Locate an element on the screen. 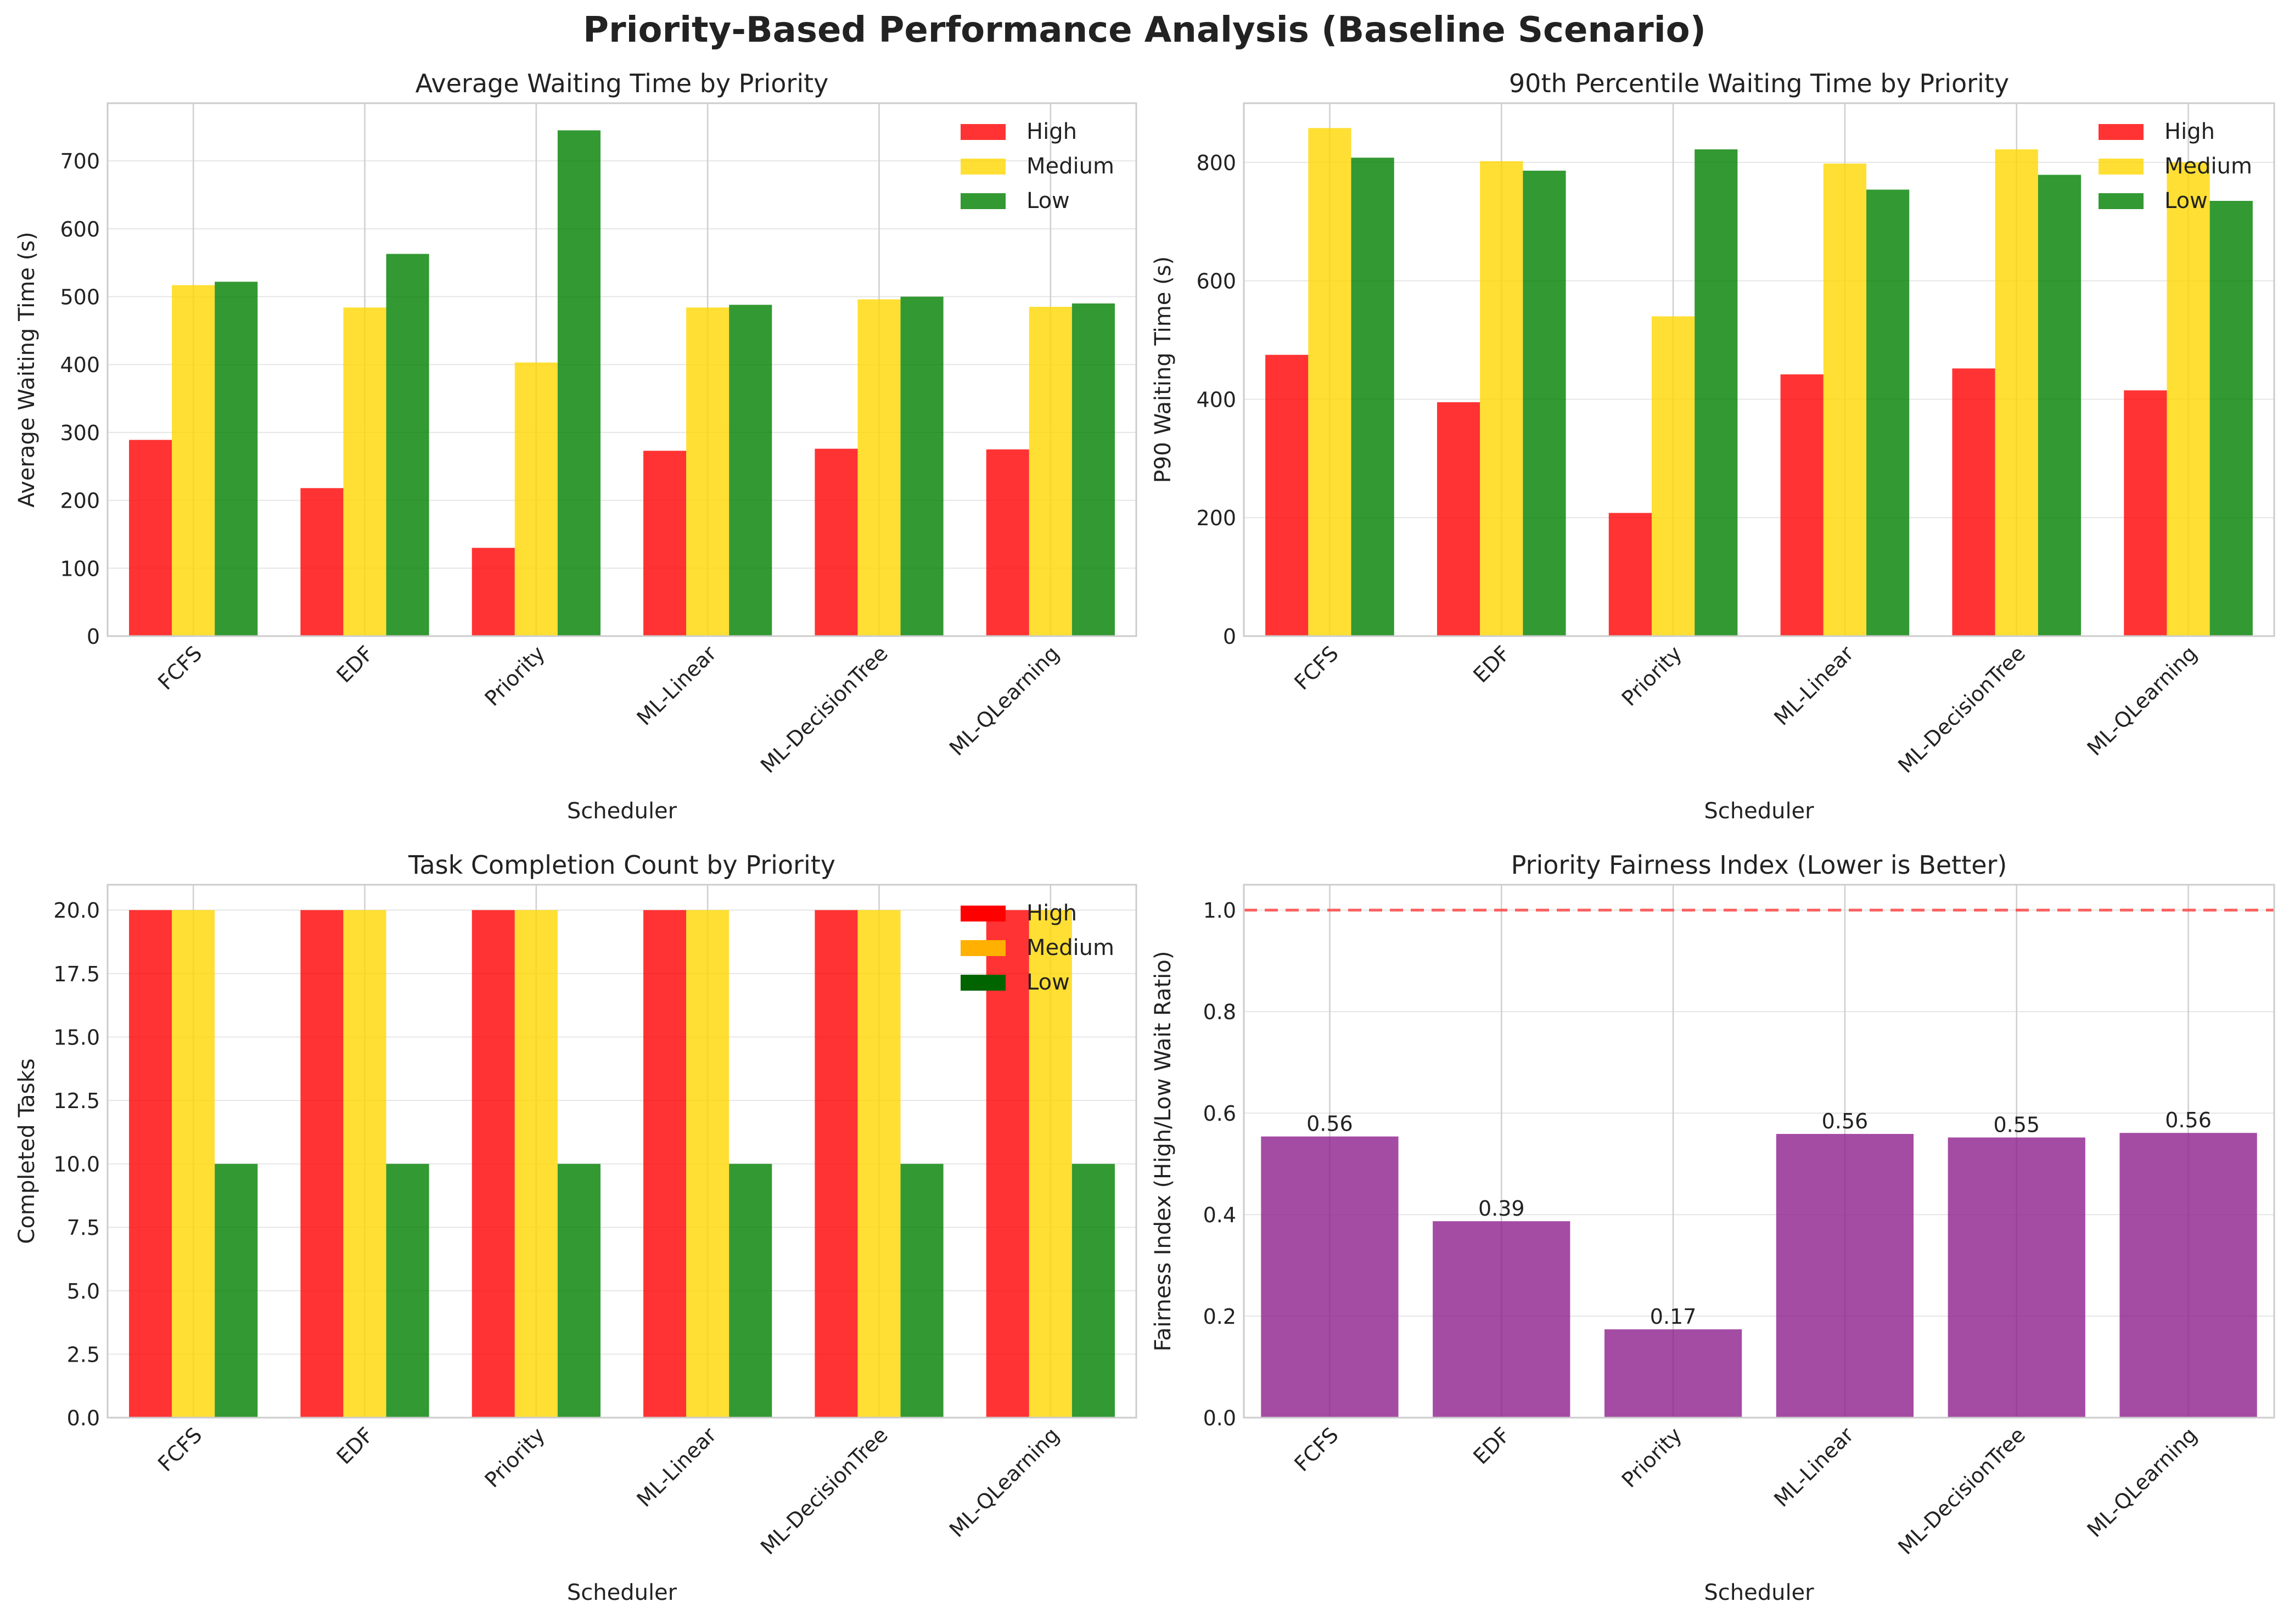 This screenshot has width=2289, height=1624. bar-medium-ml-qlearning is located at coordinates (1050, 471).